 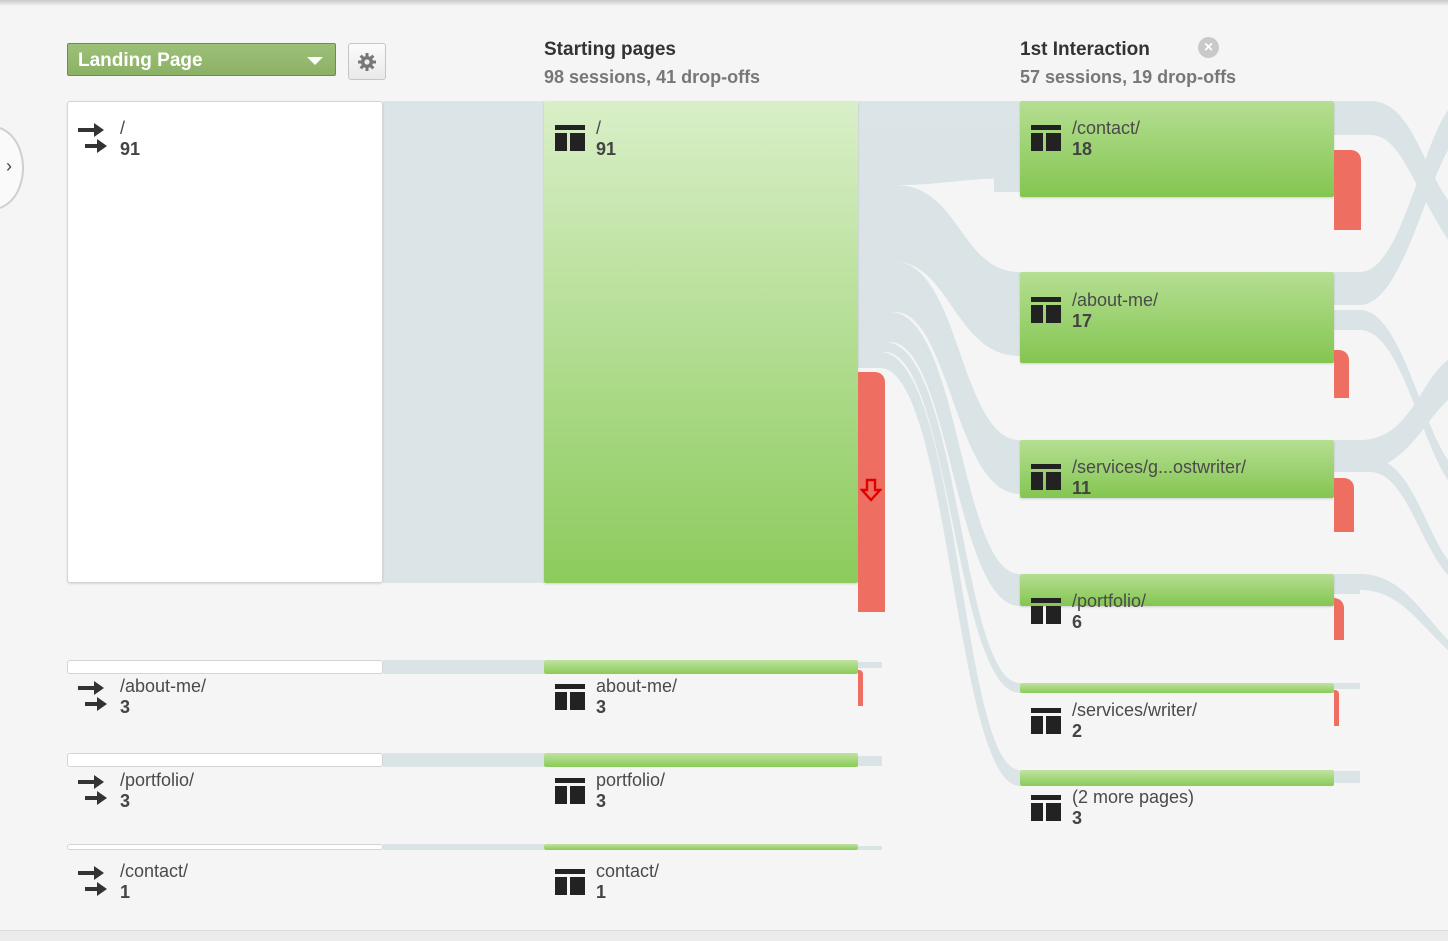 I want to click on starting-label-about: about-me/ 3, so click(x=636, y=697).